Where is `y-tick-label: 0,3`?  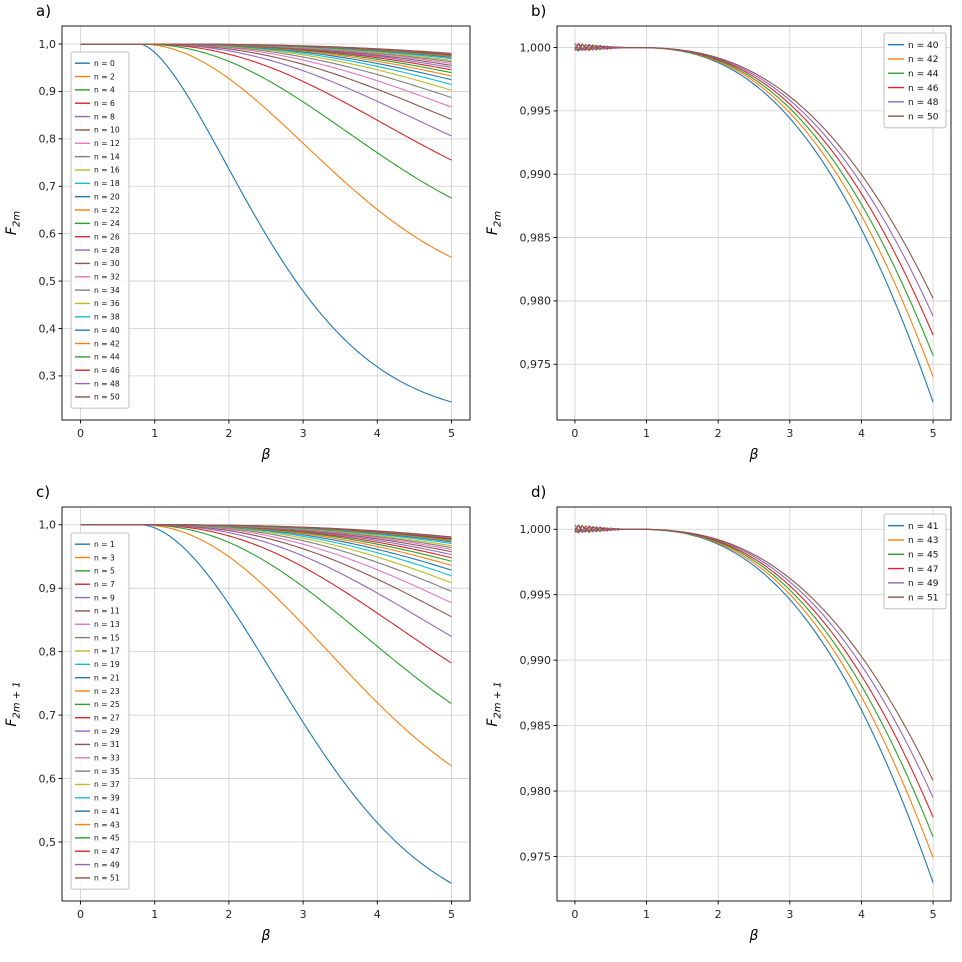
y-tick-label: 0,3 is located at coordinates (48, 376).